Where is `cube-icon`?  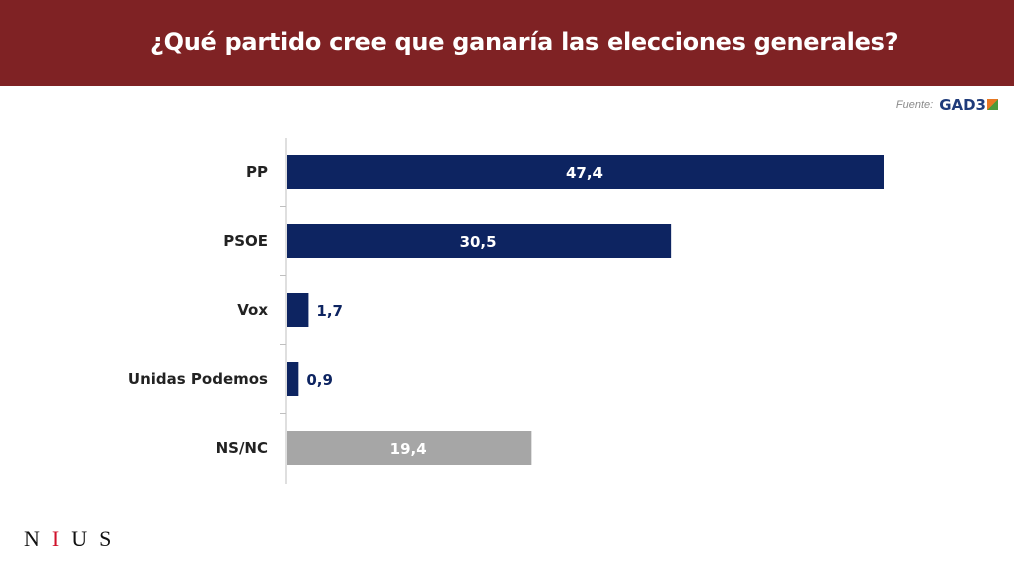
cube-icon is located at coordinates (992, 104).